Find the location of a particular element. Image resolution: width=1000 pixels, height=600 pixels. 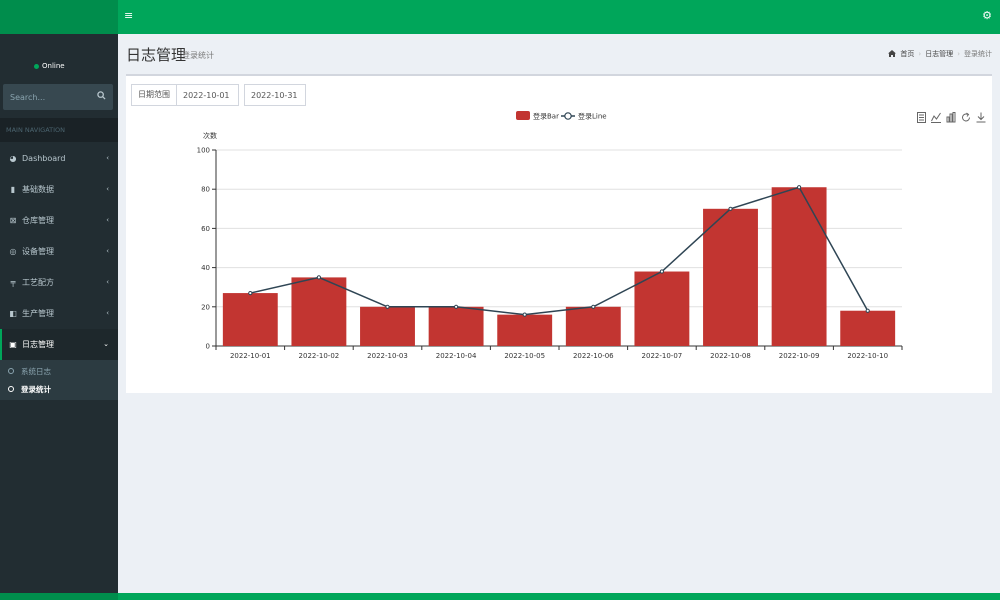

sidebar-item-label: 仓库管理 is located at coordinates (38, 220).